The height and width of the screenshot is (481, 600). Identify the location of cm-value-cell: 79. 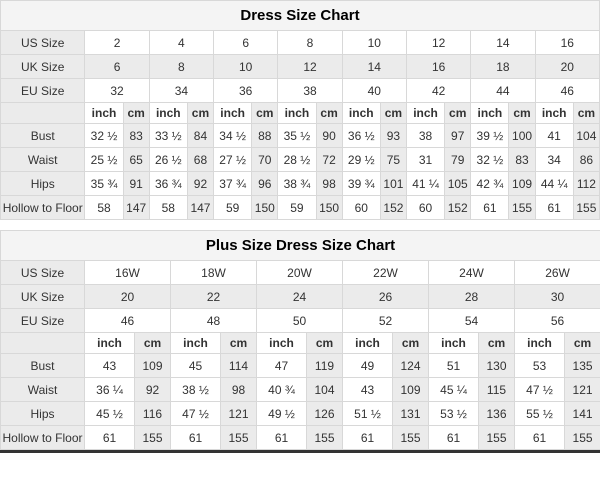
(458, 159).